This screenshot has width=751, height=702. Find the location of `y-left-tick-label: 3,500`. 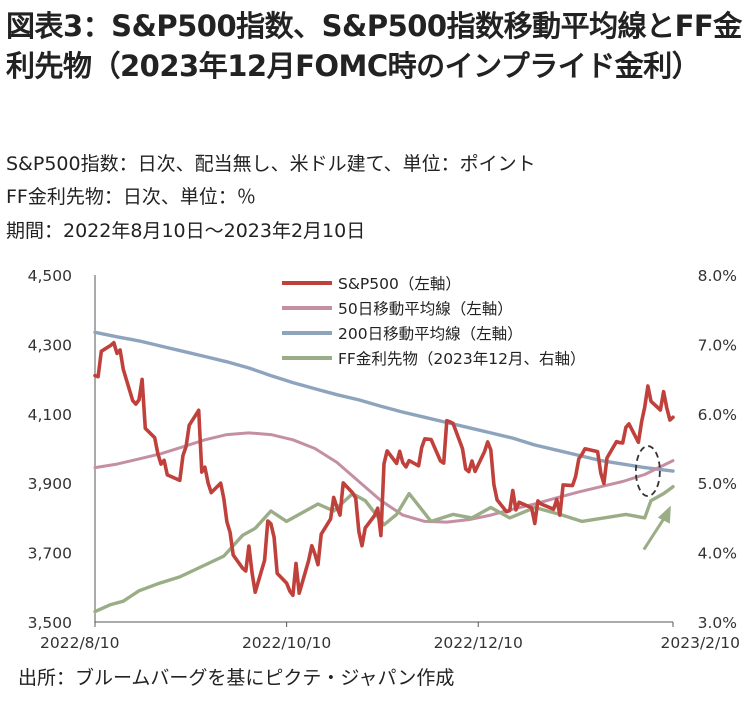

y-left-tick-label: 3,500 is located at coordinates (50, 623).